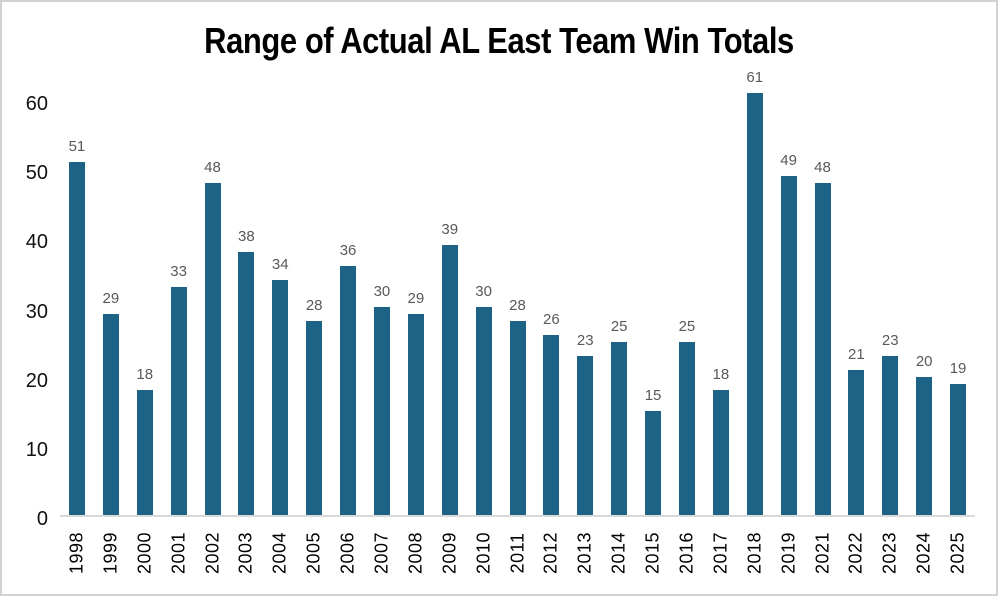  I want to click on x-tick-label: 2022, so click(855, 553).